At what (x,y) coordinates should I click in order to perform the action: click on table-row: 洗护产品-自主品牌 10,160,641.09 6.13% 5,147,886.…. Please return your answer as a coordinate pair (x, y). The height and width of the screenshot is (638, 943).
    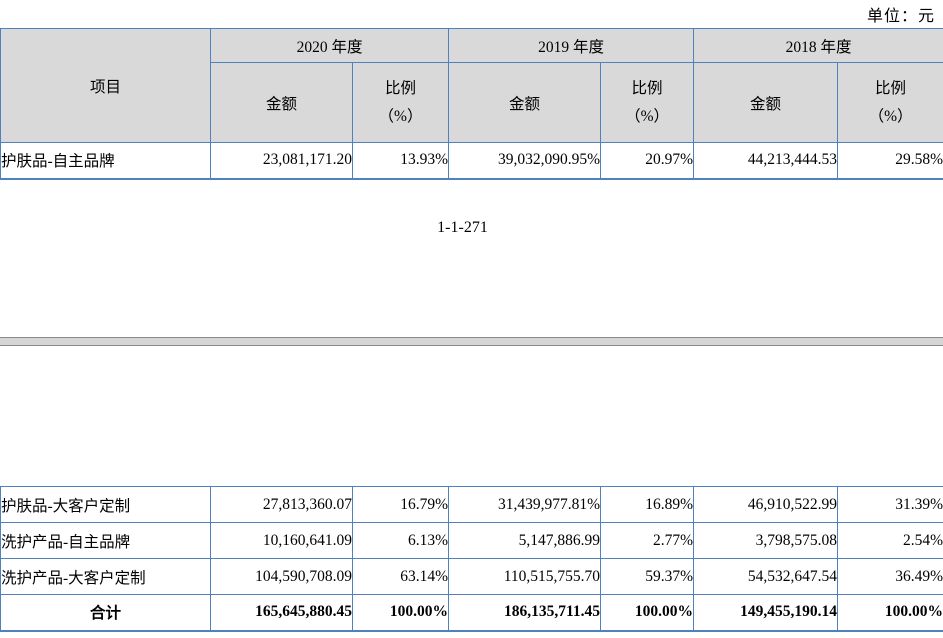
    Looking at the image, I should click on (471, 540).